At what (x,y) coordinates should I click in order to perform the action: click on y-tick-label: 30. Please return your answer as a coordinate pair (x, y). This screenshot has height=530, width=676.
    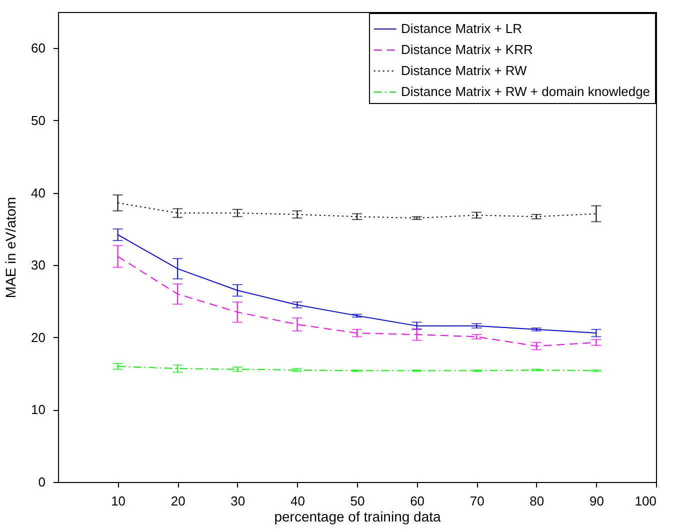
    Looking at the image, I should click on (38, 265).